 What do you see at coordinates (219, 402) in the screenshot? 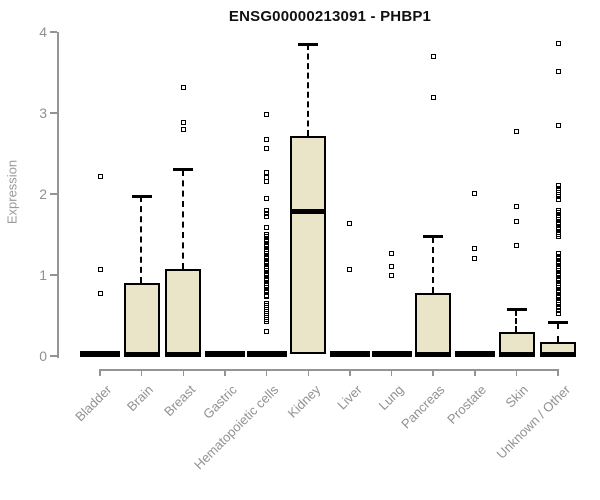
I see `x-tick-label: Gastric` at bounding box center [219, 402].